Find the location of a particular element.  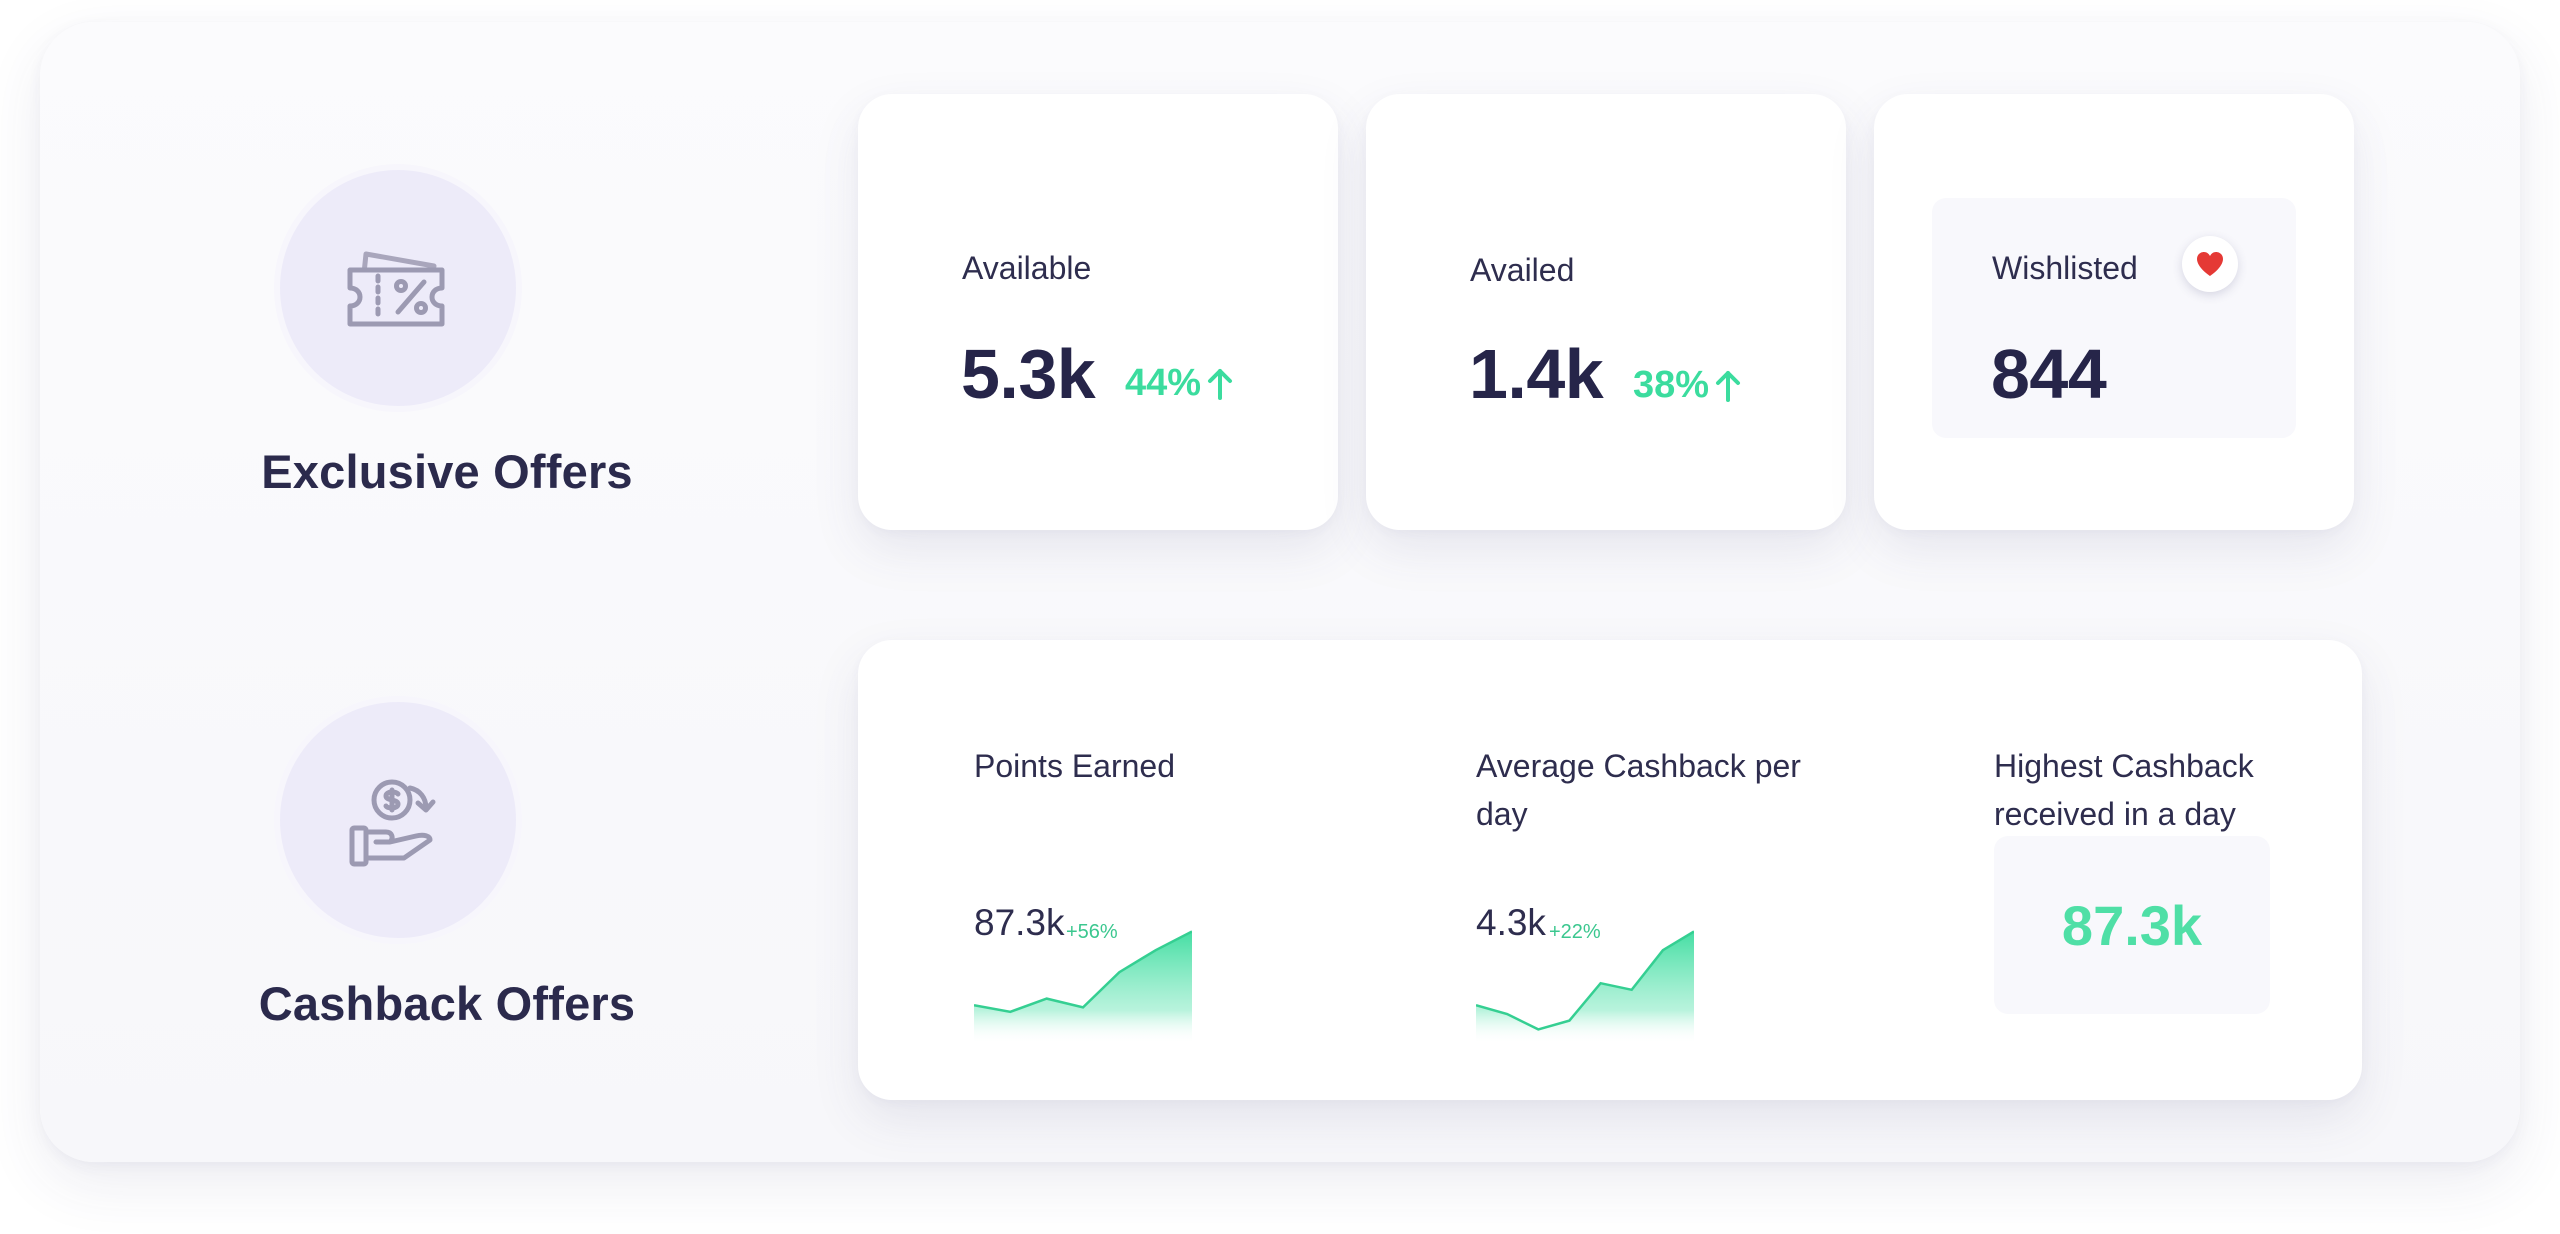

points-earned-value: 87.3k is located at coordinates (1019, 922).